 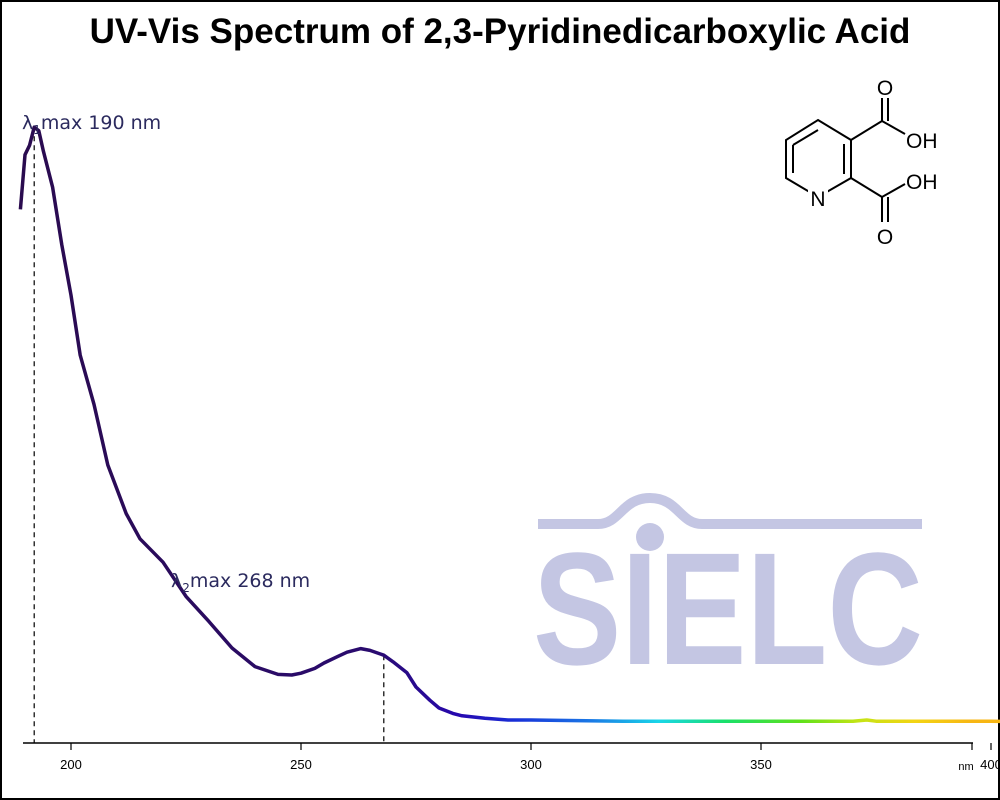 What do you see at coordinates (885, 88) in the screenshot?
I see `o-top-label: O` at bounding box center [885, 88].